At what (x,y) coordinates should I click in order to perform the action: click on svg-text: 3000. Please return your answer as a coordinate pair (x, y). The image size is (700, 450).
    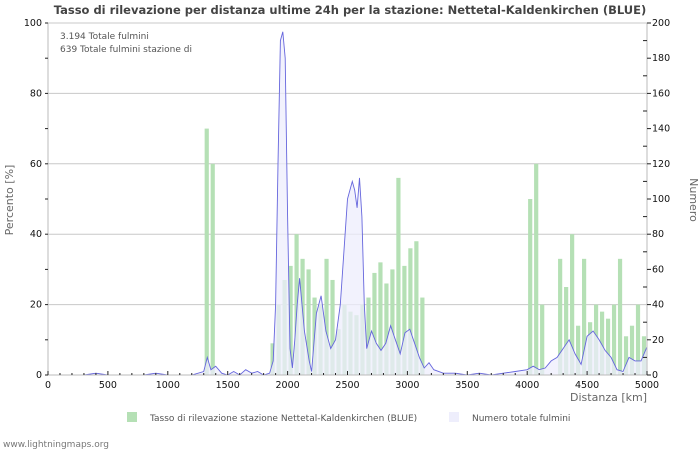
    Looking at the image, I should click on (407, 385).